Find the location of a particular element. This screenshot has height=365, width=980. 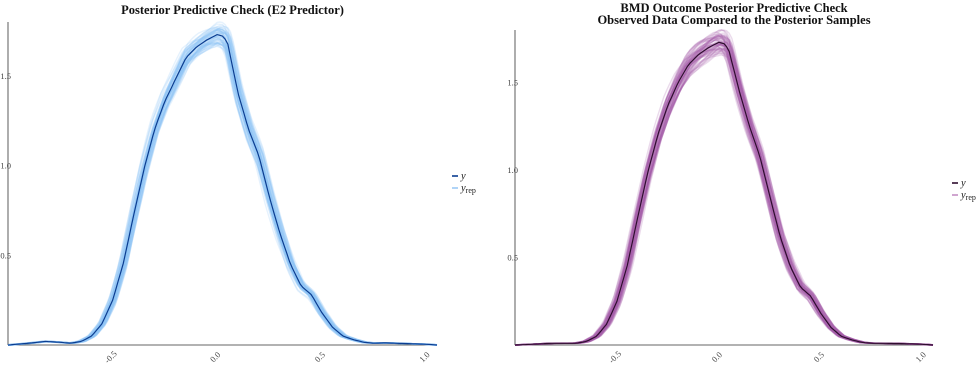

x-tick-label: 1.0 is located at coordinates (424, 357).